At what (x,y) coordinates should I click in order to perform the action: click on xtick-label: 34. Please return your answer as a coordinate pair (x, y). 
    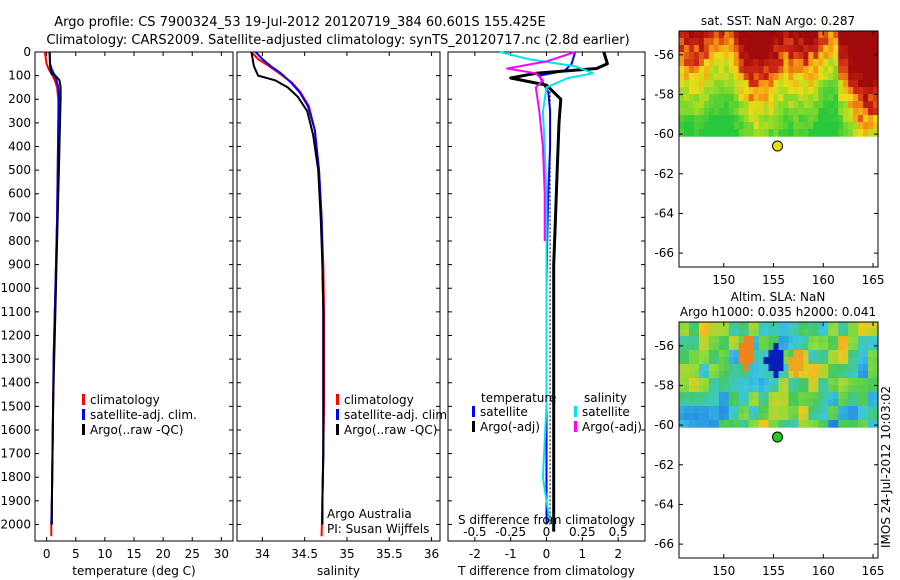
    Looking at the image, I should click on (262, 554).